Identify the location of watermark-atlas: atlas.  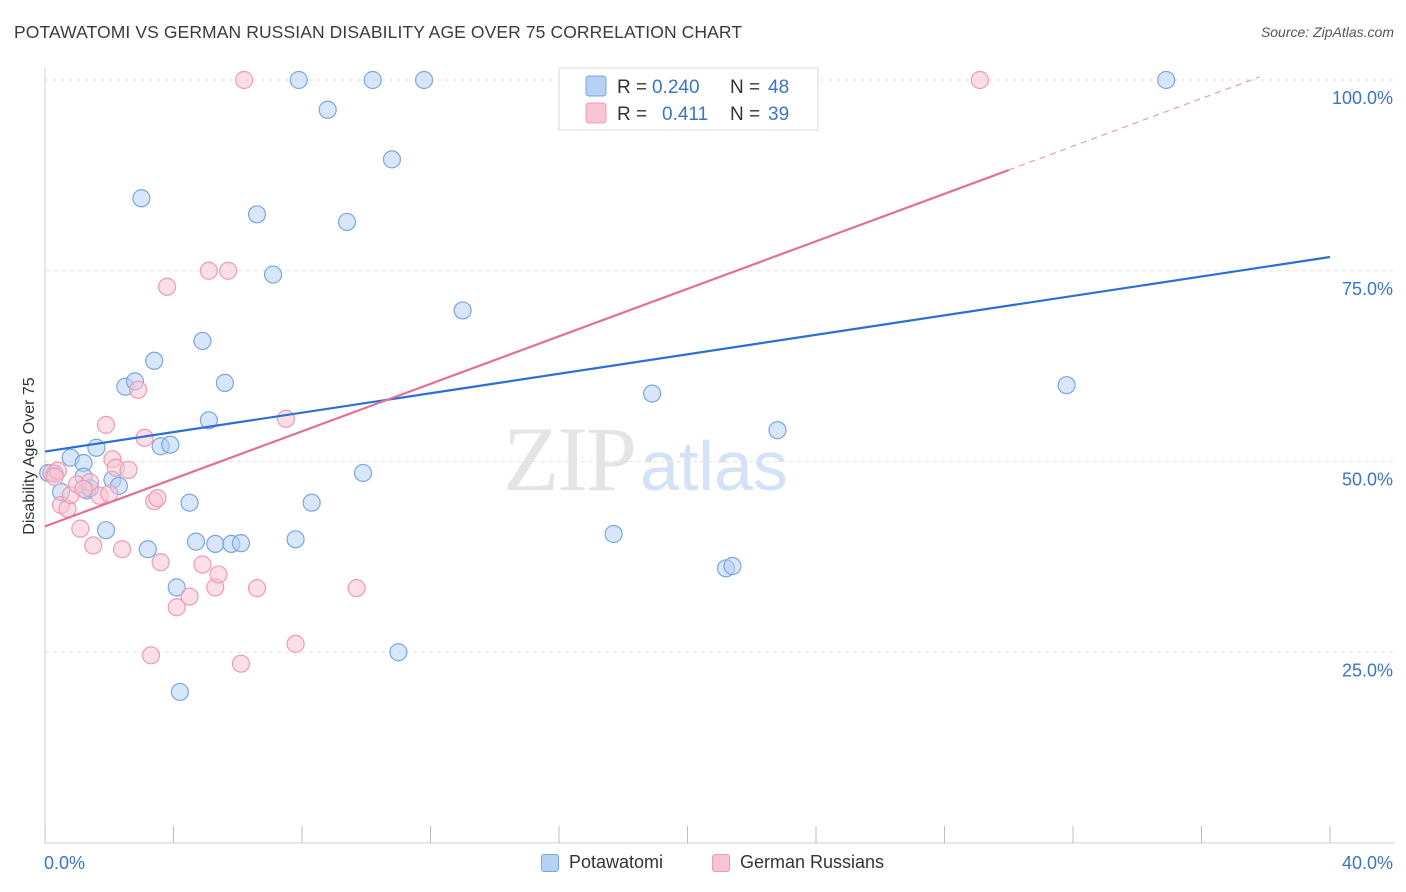
(714, 466).